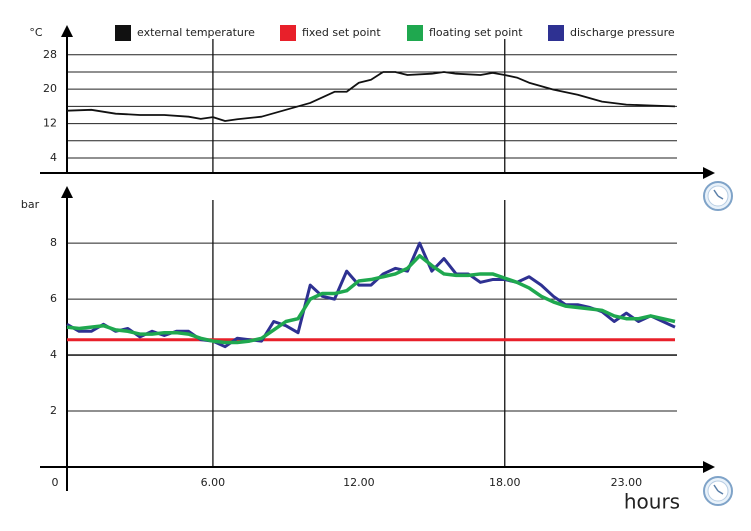  Describe the element at coordinates (196, 32) in the screenshot. I see `legend-label: external temperature` at that location.